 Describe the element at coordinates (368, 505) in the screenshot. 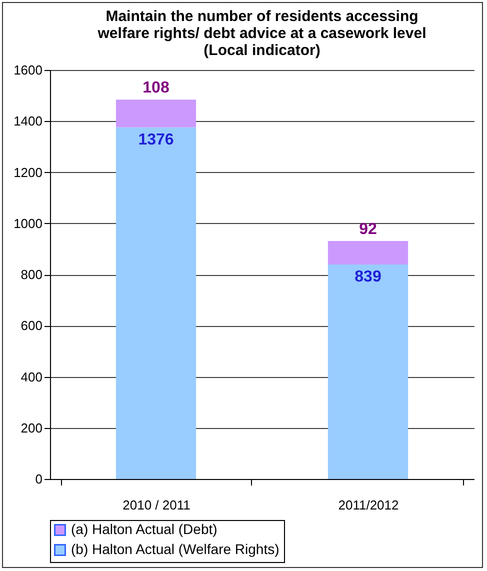

I see `x-tick-label: 2011/2012` at that location.